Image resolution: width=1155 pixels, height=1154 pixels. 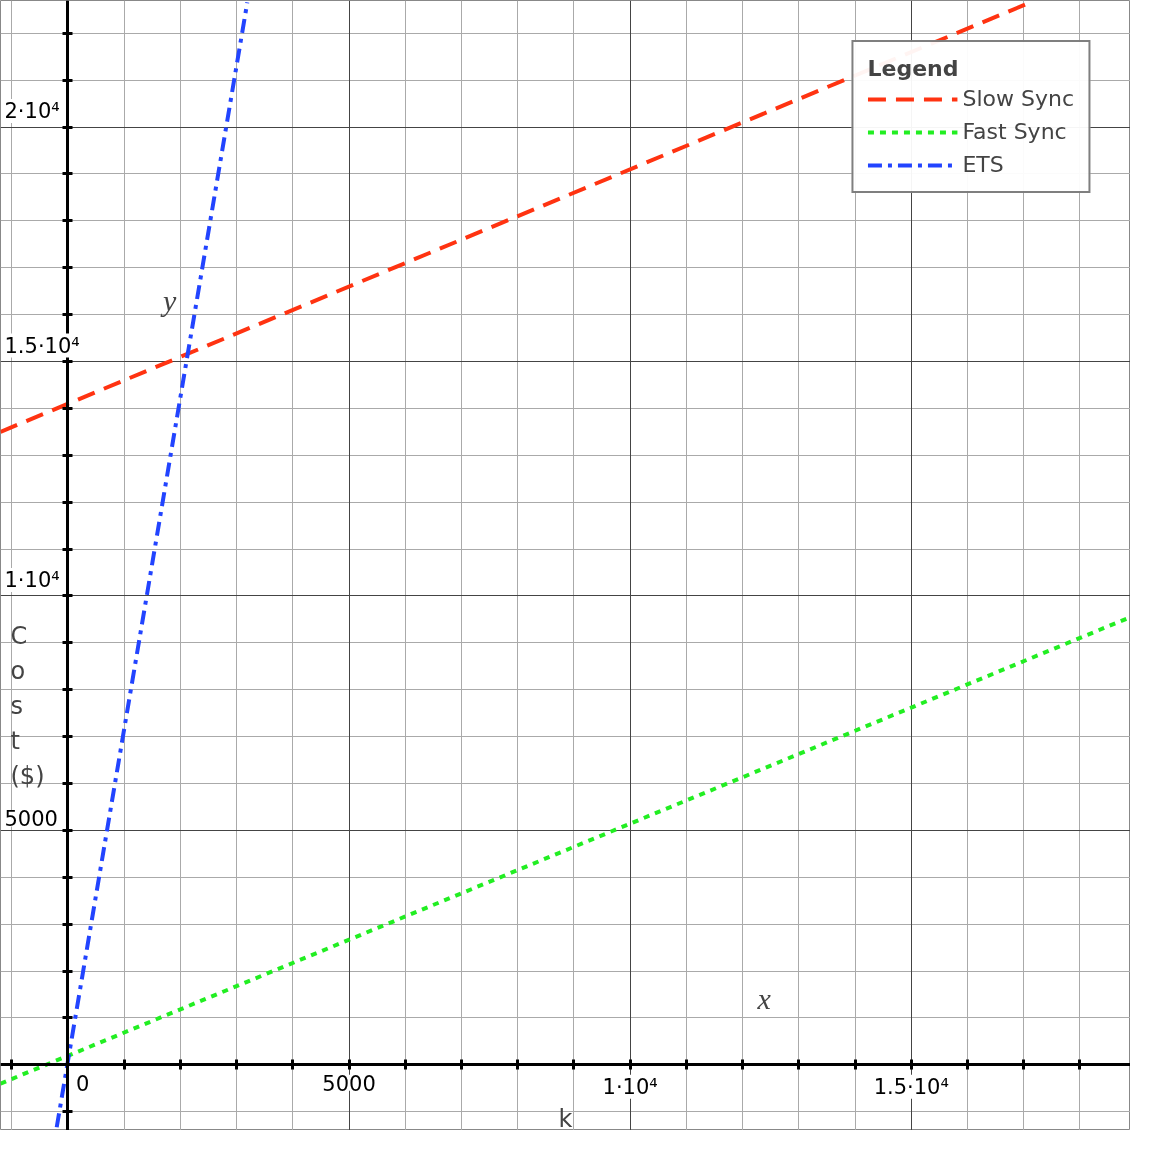 What do you see at coordinates (1014, 131) in the screenshot?
I see `legend-label: Fast Sync` at bounding box center [1014, 131].